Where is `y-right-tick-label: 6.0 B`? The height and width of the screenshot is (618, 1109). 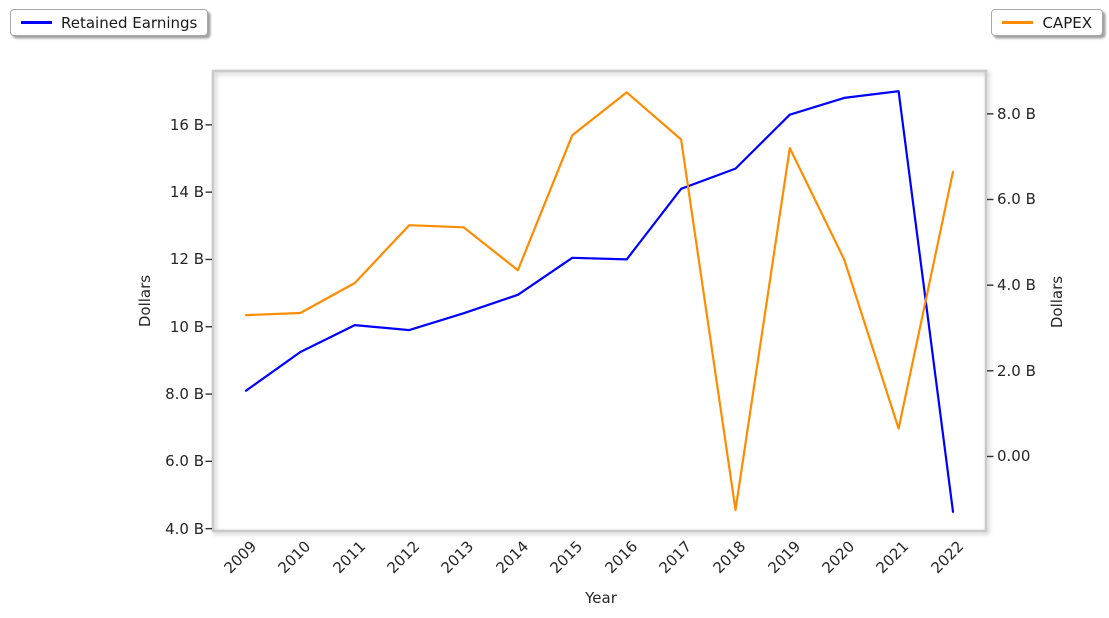 y-right-tick-label: 6.0 B is located at coordinates (1016, 199).